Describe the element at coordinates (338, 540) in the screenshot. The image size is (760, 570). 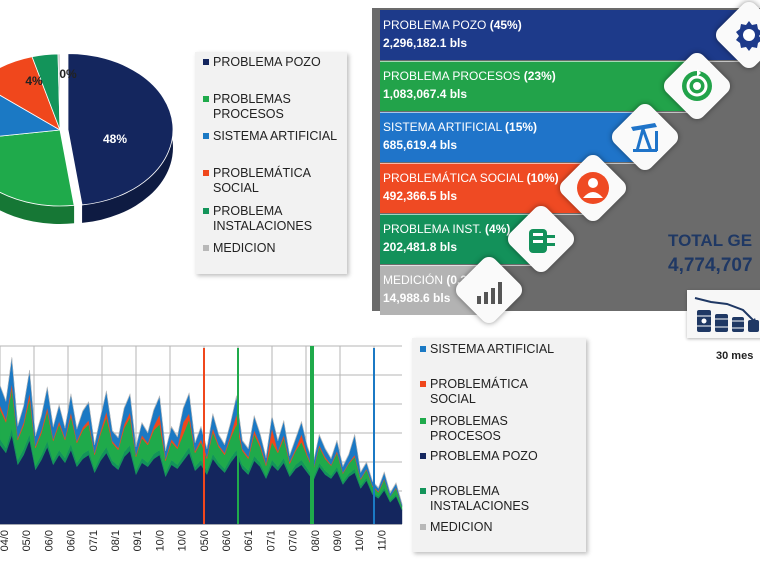
I see `x-tick-label: 09/0` at that location.